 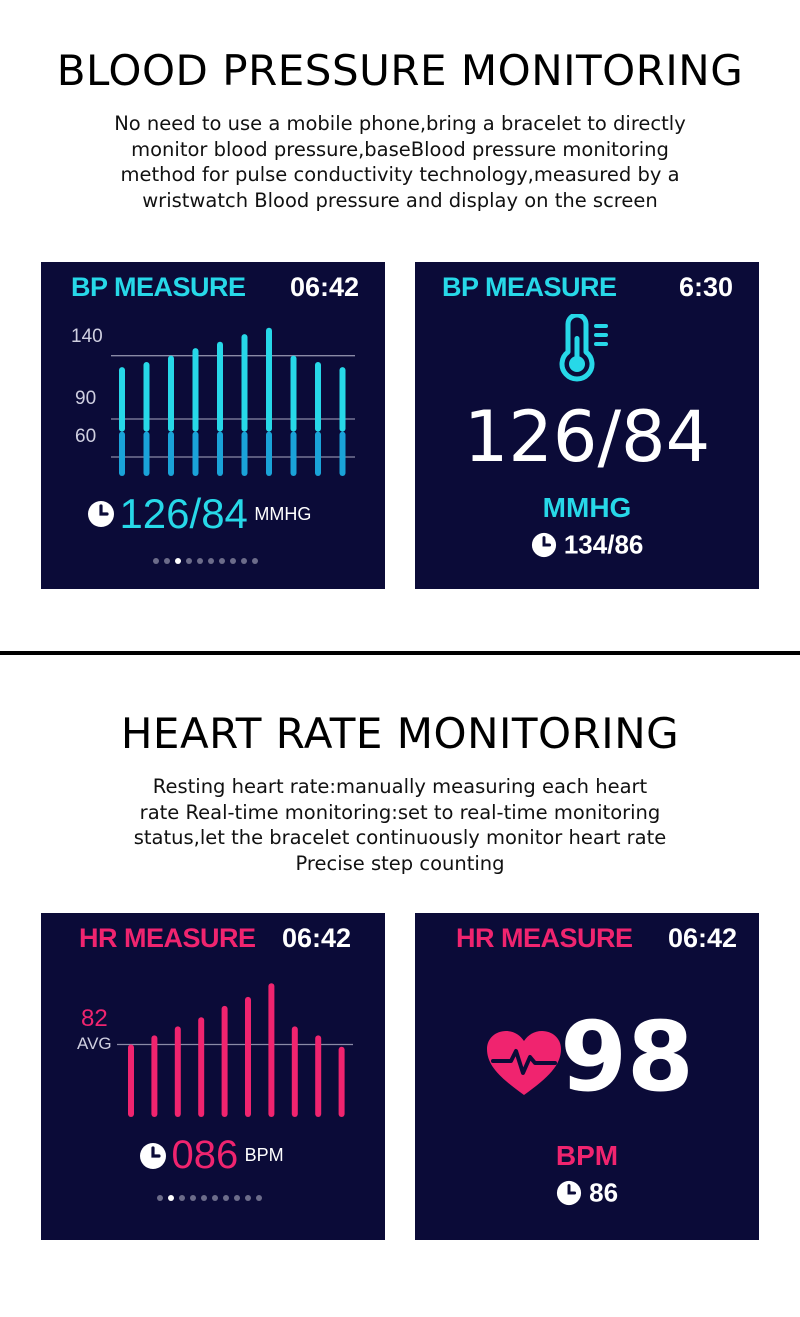 What do you see at coordinates (702, 938) in the screenshot?
I see `hr-value-screen-time: 06:42` at bounding box center [702, 938].